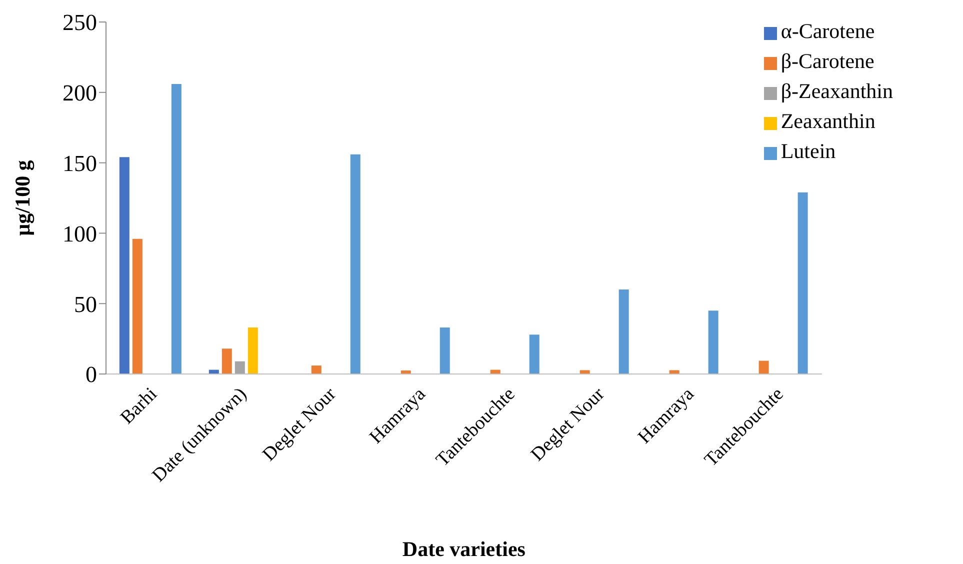  What do you see at coordinates (79, 23) in the screenshot?
I see `y-tick-label: 250` at bounding box center [79, 23].